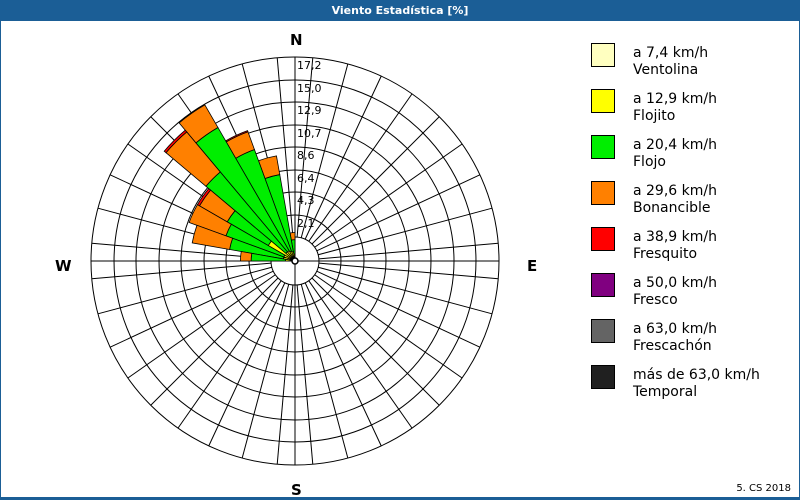 This screenshot has width=800, height=500. Describe the element at coordinates (63, 266) in the screenshot. I see `compass-west-label: W` at that location.